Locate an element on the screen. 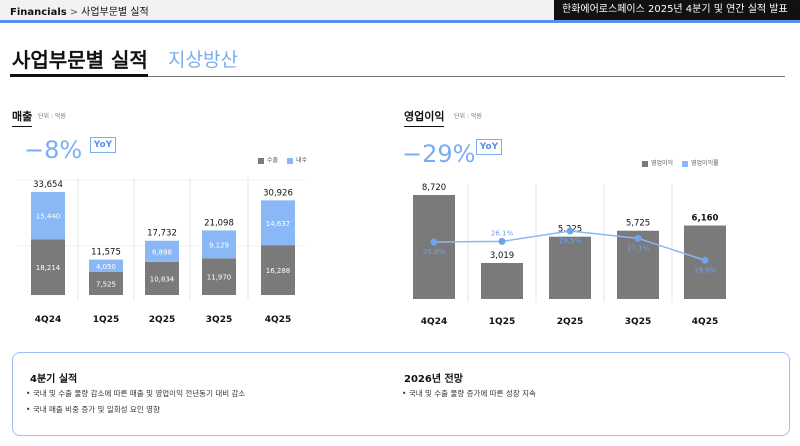 This screenshot has height=446, width=800. revenue-bar-domestic-4Q25 is located at coordinates (278, 223).